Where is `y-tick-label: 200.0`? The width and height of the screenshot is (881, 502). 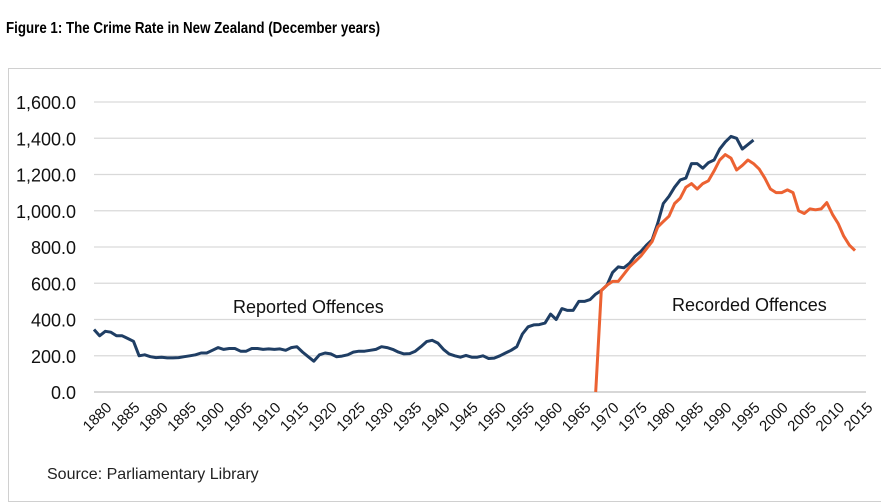
y-tick-label: 200.0 is located at coordinates (53, 357).